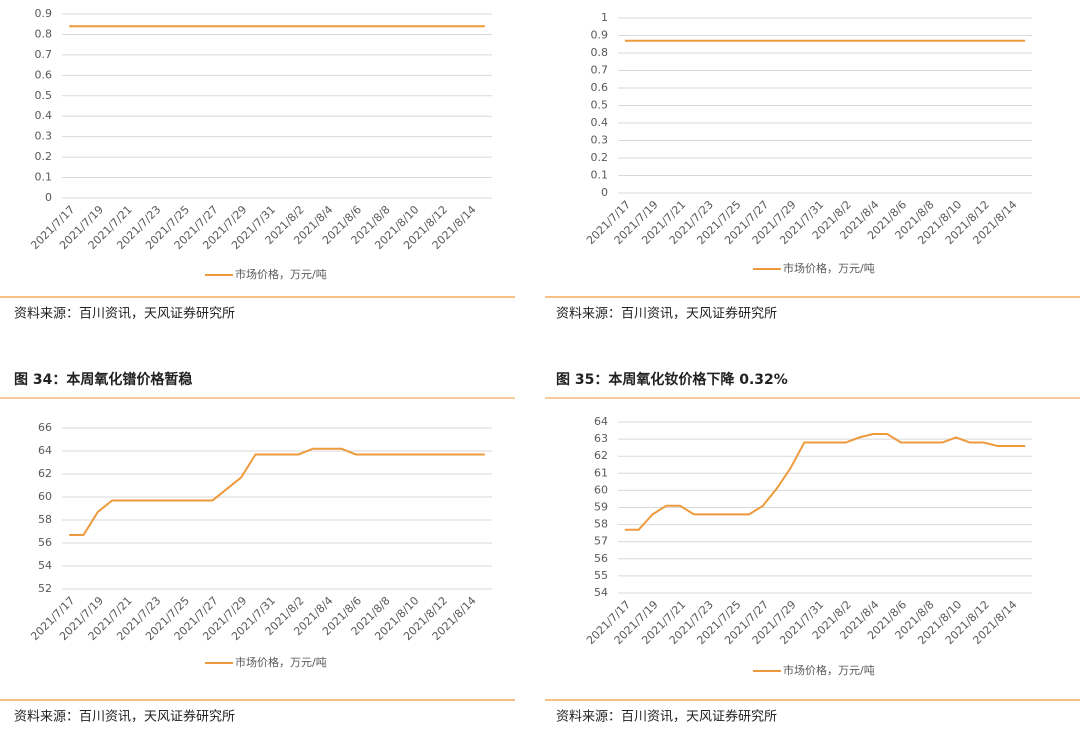 The width and height of the screenshot is (1080, 733). What do you see at coordinates (45, 588) in the screenshot?
I see `y-tick-label: 52` at bounding box center [45, 588].